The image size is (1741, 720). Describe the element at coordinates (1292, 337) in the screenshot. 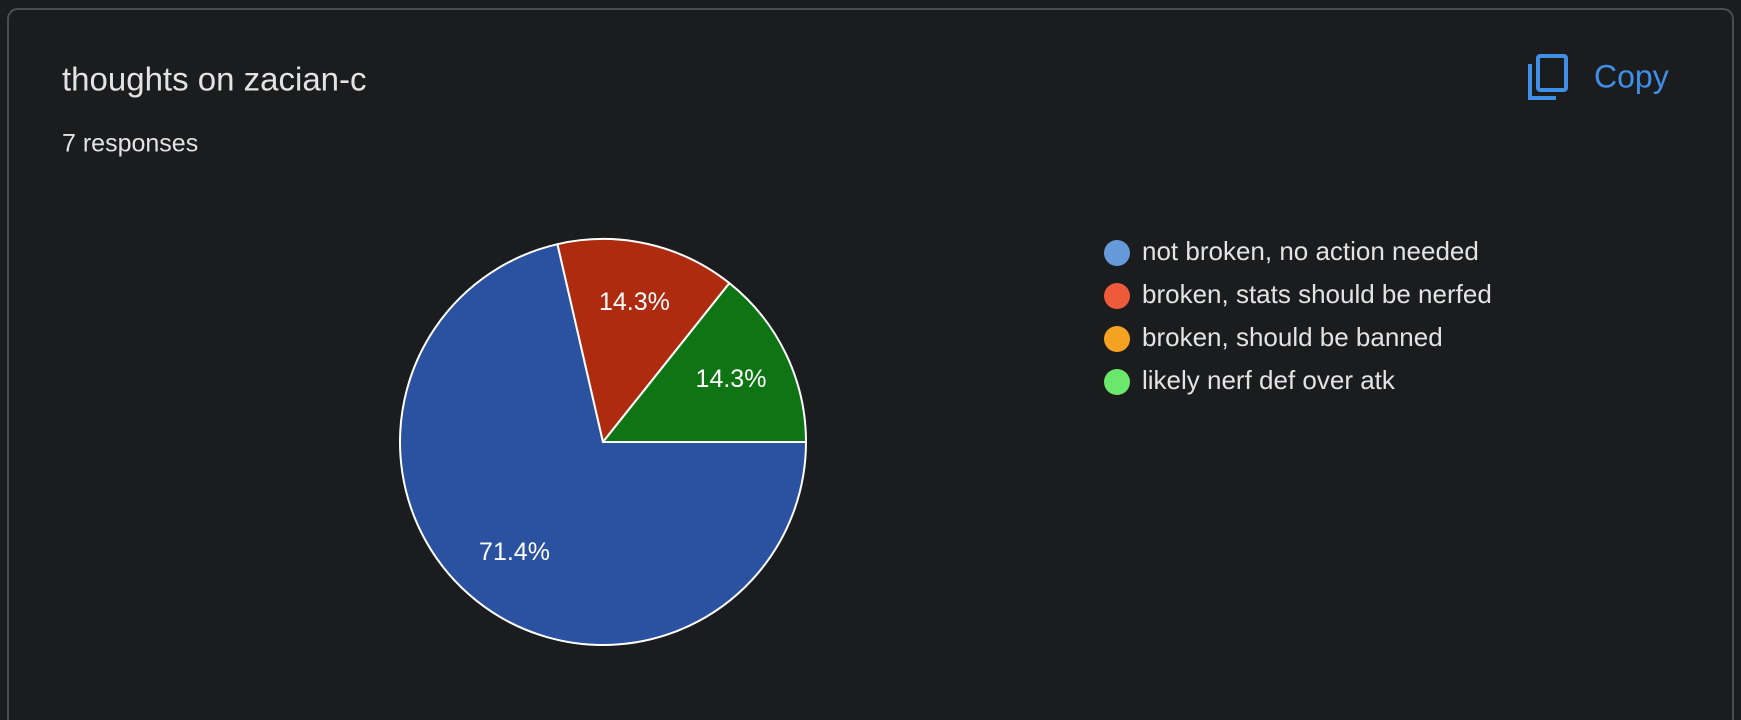

I see `legend-label: broken, should be banned` at that location.